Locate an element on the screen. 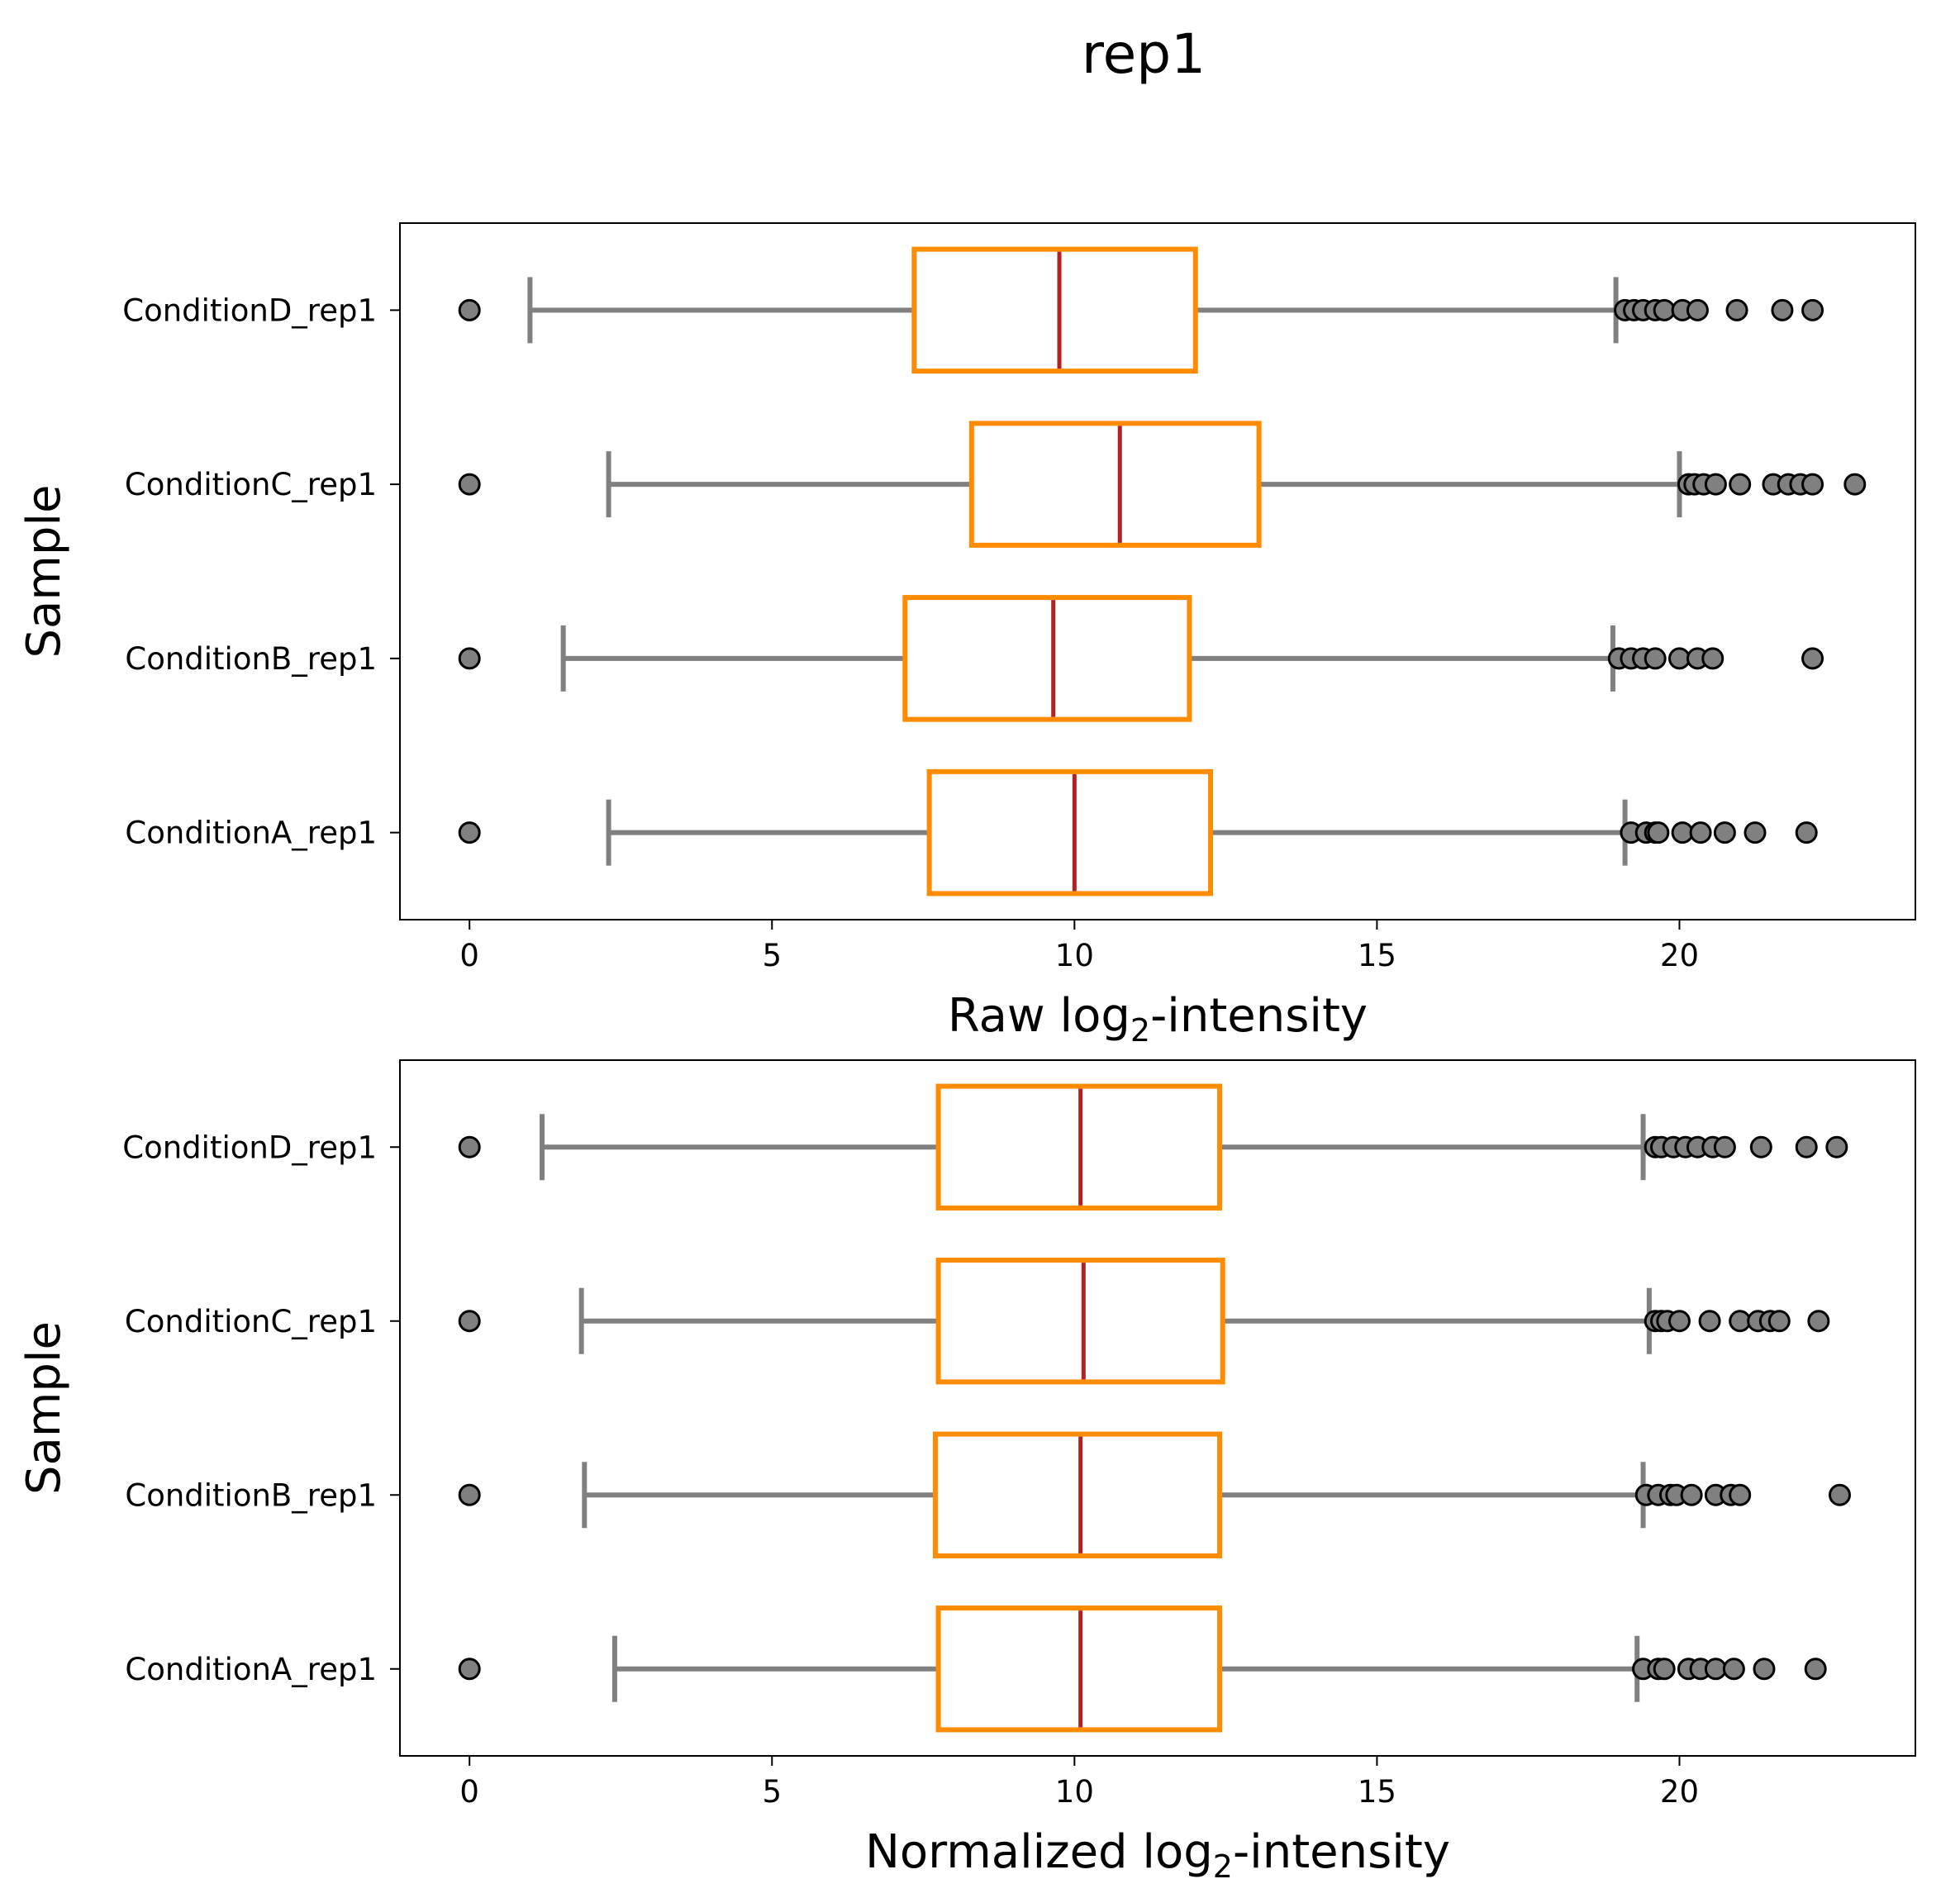 The height and width of the screenshot is (1898, 1960). x-axis-label: Raw log2-intensity is located at coordinates (1158, 1019).